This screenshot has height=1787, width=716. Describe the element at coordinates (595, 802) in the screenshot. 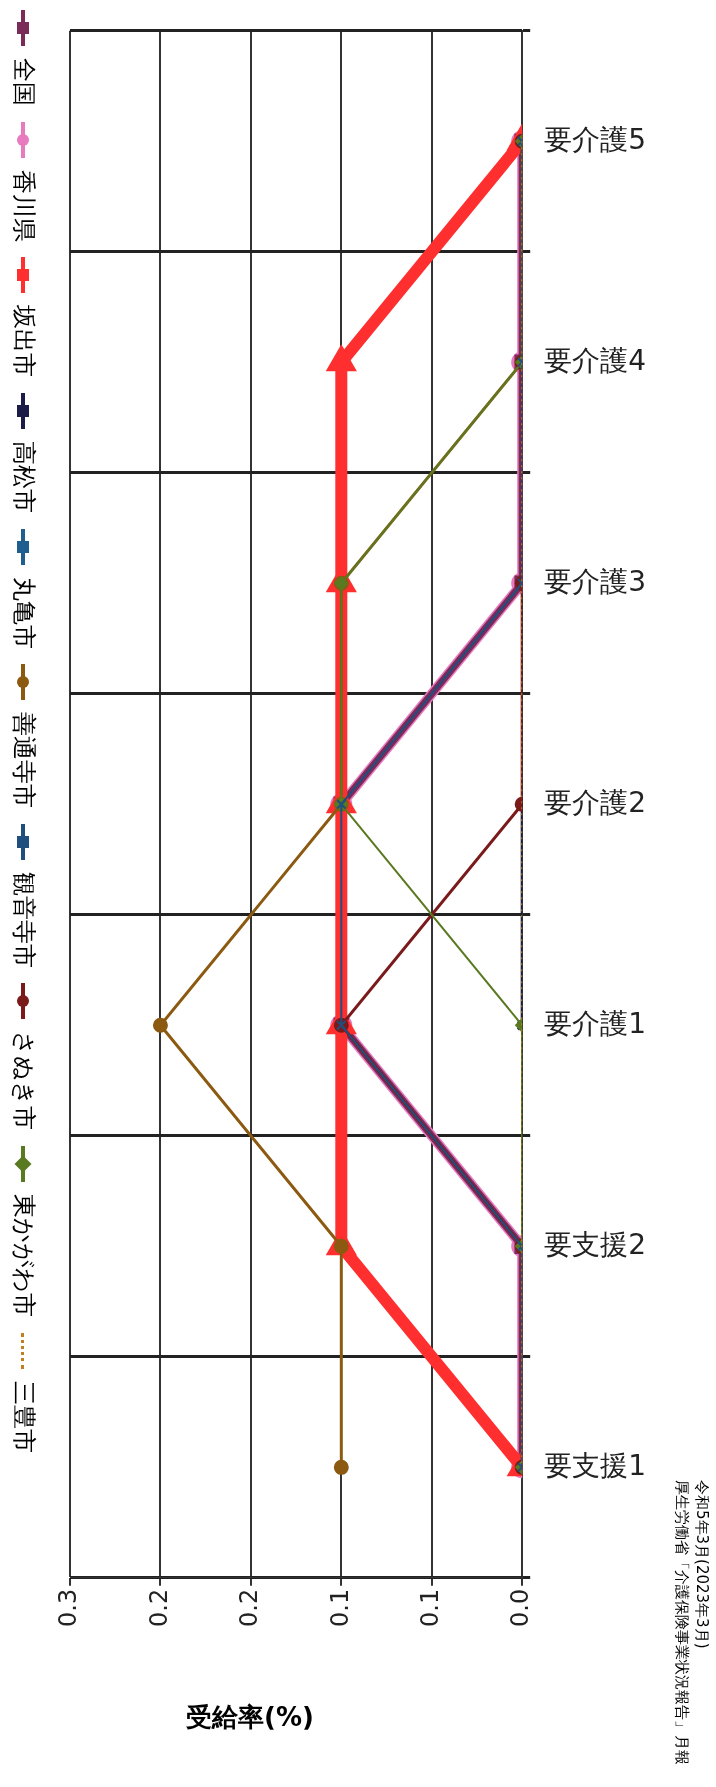

I see `y-tick-label: 要介護2` at that location.